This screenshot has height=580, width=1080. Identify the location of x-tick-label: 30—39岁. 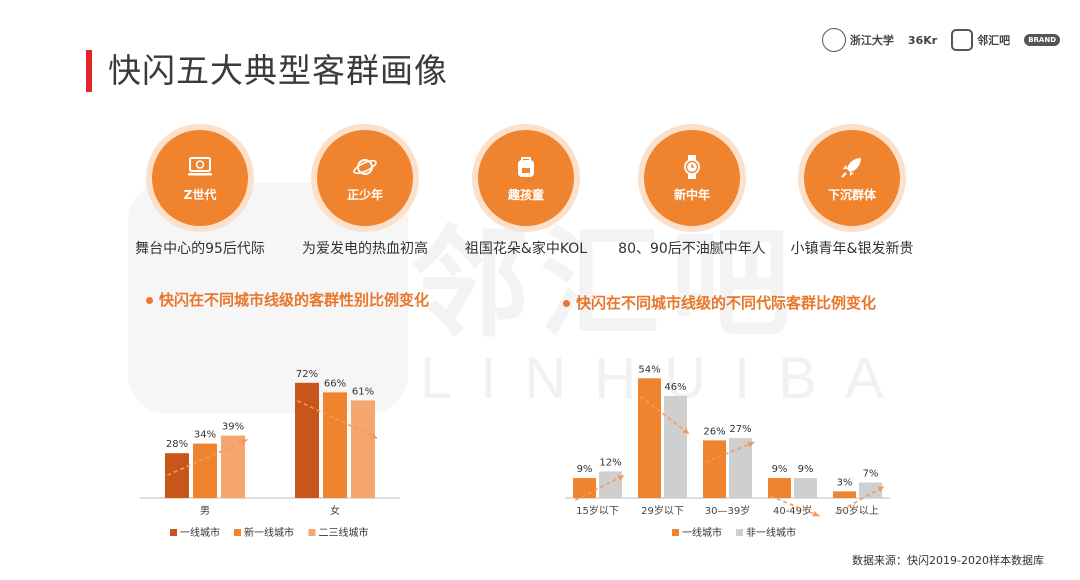
(727, 510).